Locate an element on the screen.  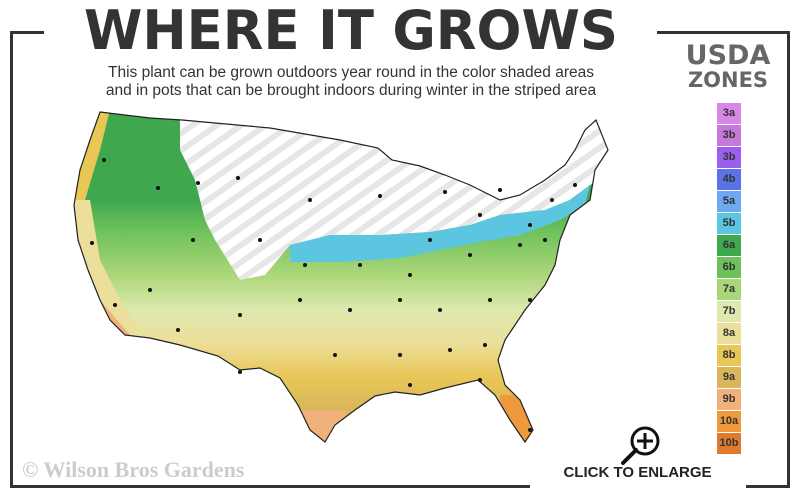
frame-bottom-right is located at coordinates (768, 486).